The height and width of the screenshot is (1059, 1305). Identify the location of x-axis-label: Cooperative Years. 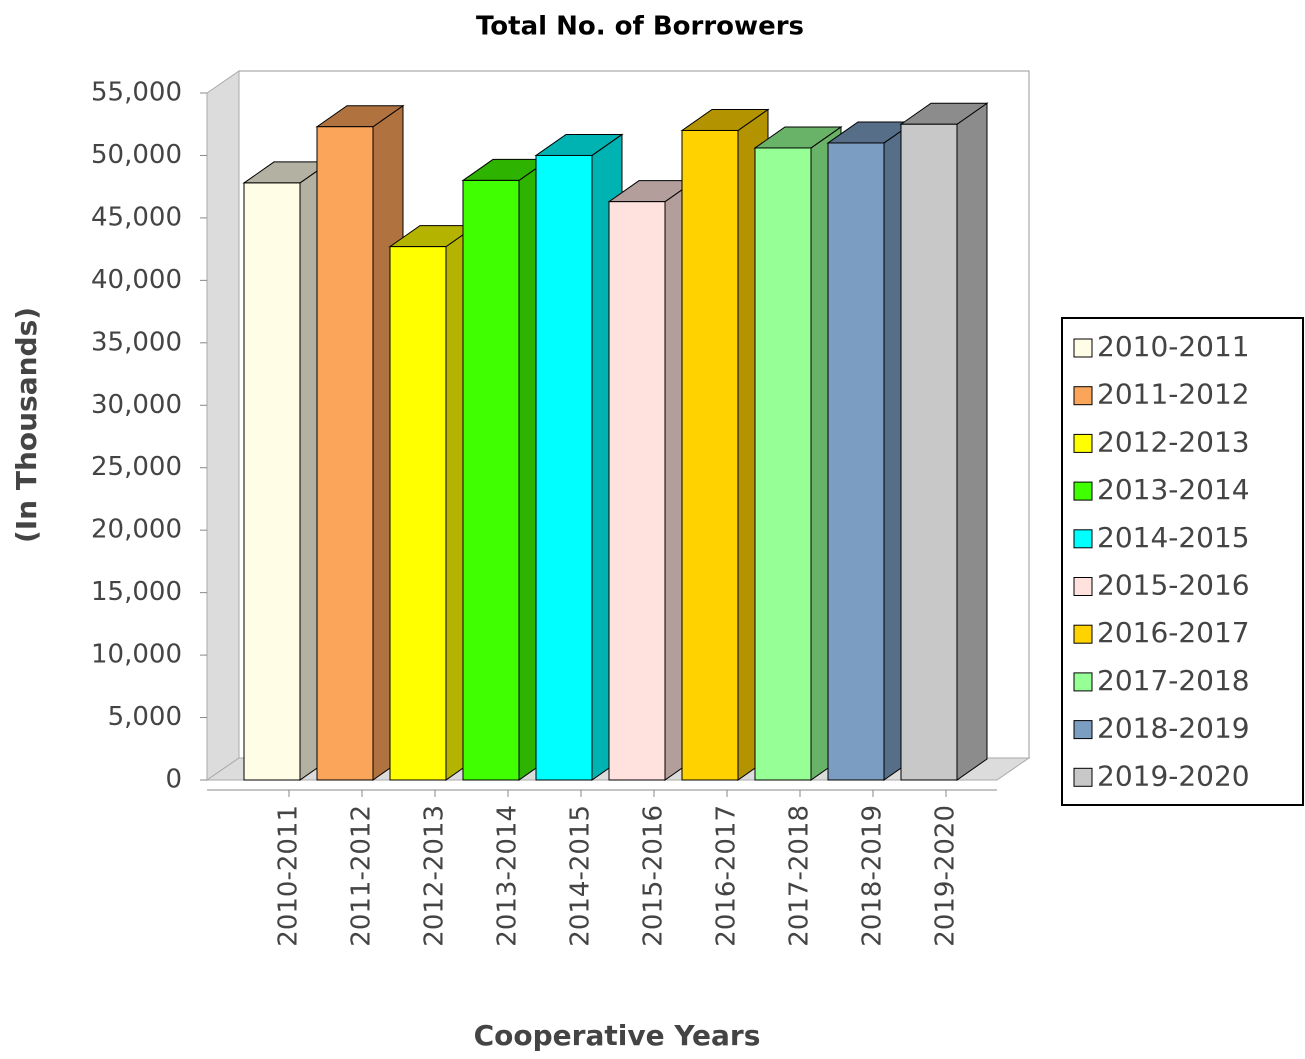
(617, 1035).